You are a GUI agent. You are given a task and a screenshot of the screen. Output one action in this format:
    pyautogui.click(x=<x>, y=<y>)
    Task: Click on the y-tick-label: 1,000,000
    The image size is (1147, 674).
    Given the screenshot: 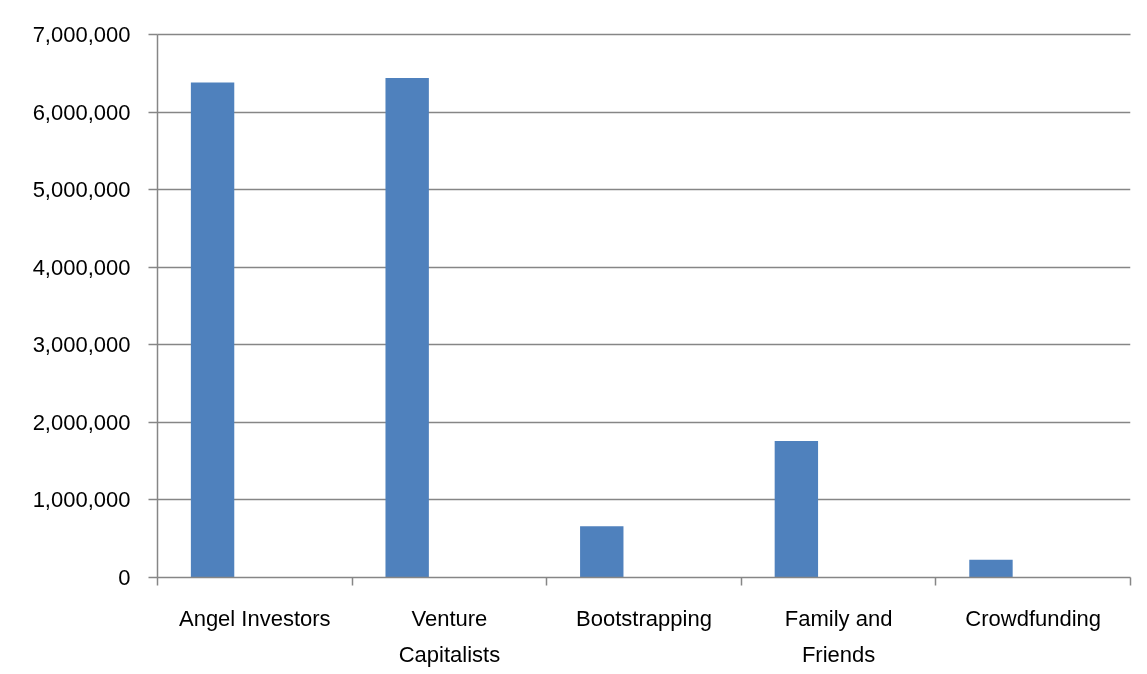 What is the action you would take?
    pyautogui.click(x=81, y=500)
    